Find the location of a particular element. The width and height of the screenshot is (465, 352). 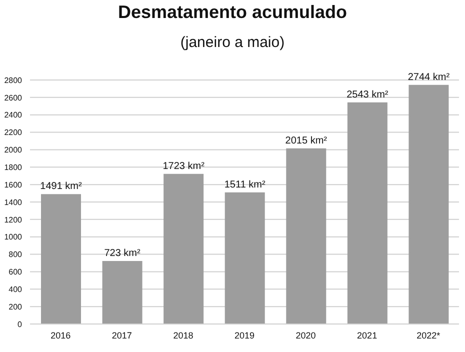

y-tick-label: 2600 is located at coordinates (13, 97).